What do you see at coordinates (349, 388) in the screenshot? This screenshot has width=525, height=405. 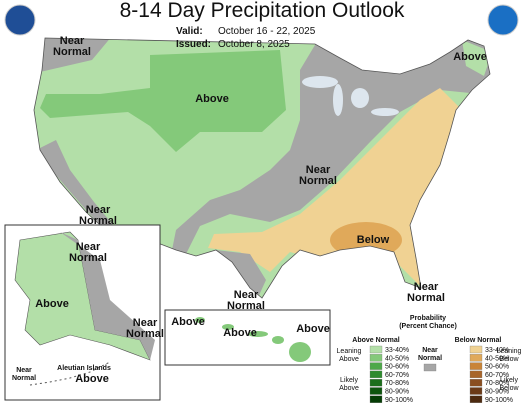 I see `legend-note-line: Above` at bounding box center [349, 388].